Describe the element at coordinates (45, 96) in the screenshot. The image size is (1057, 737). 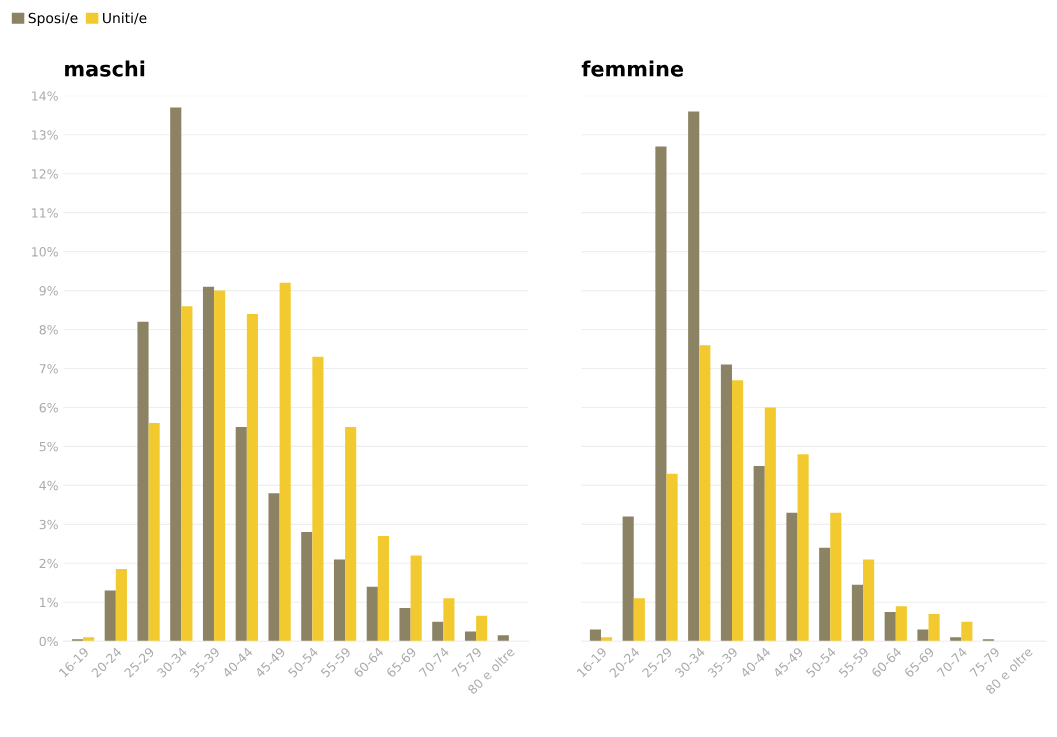
I see `y-tick-label: 14%` at that location.